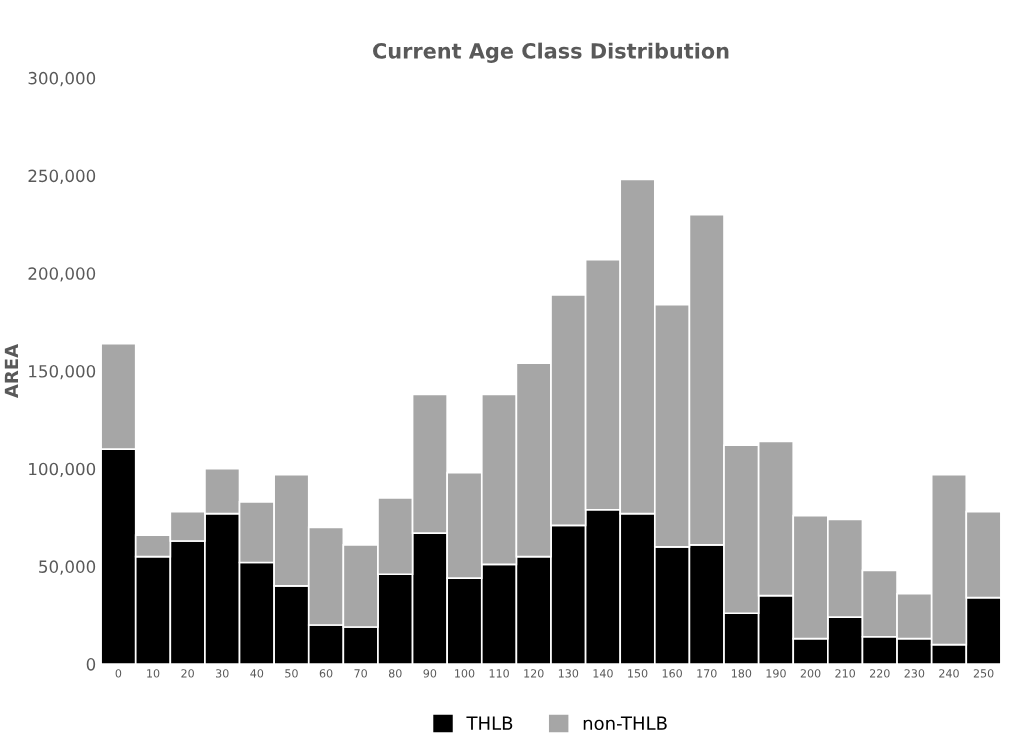  I want to click on y-tick-label: 150,000, so click(62, 372).